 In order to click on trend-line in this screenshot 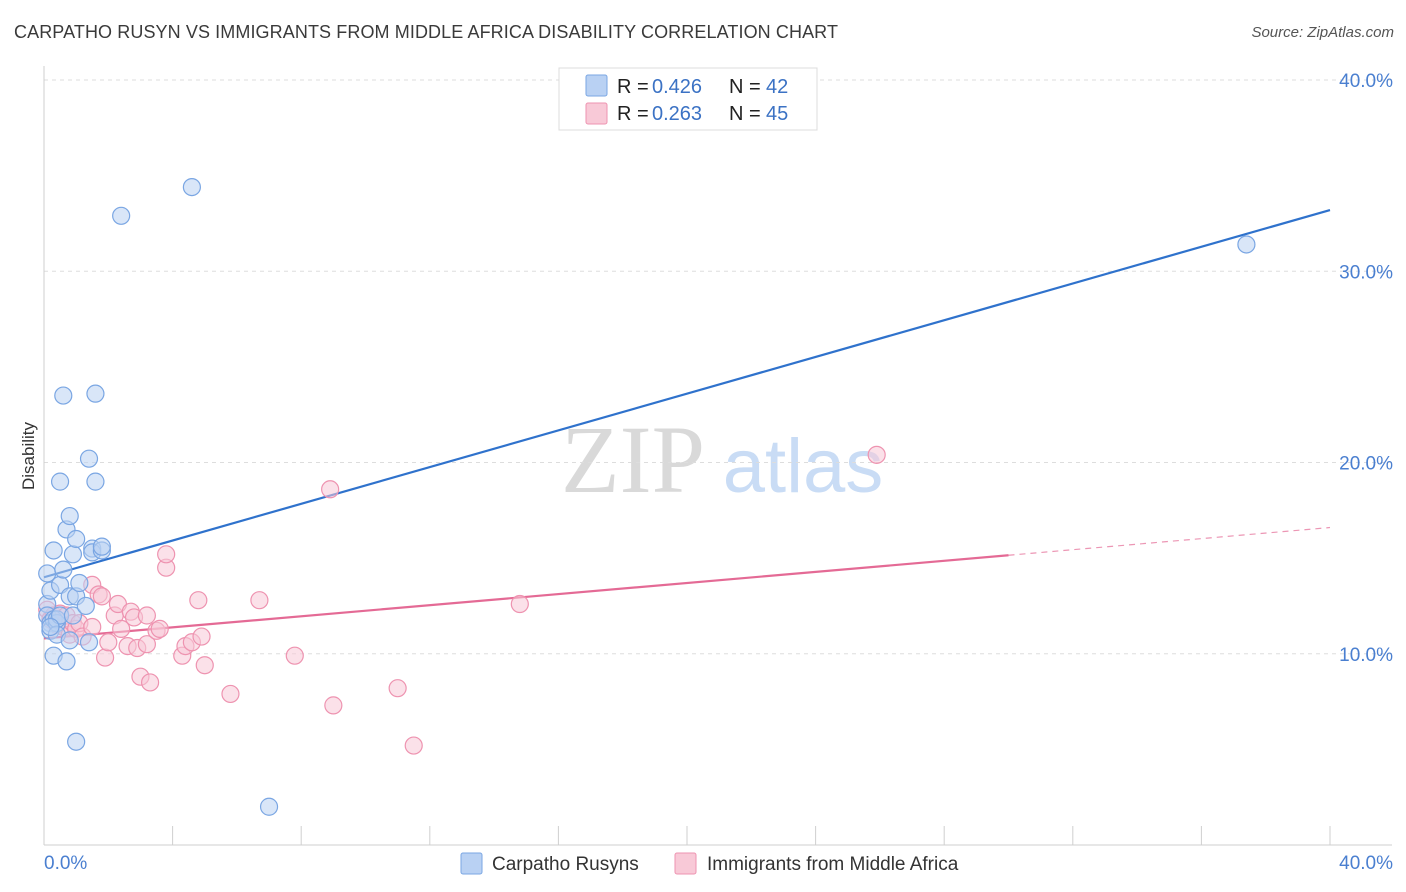, I will do `click(526, 597)`.